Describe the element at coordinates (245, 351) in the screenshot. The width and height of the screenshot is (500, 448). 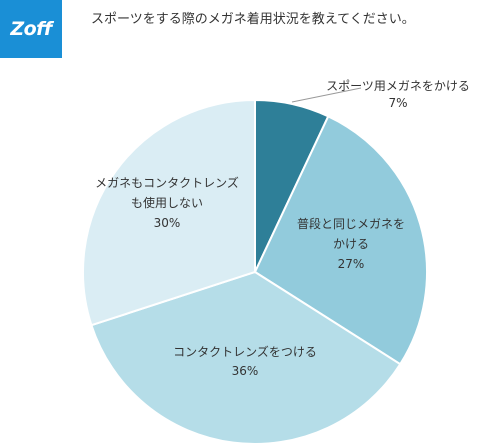
I see `slice-label-line-2-0: コンタクトレンズをつける` at that location.